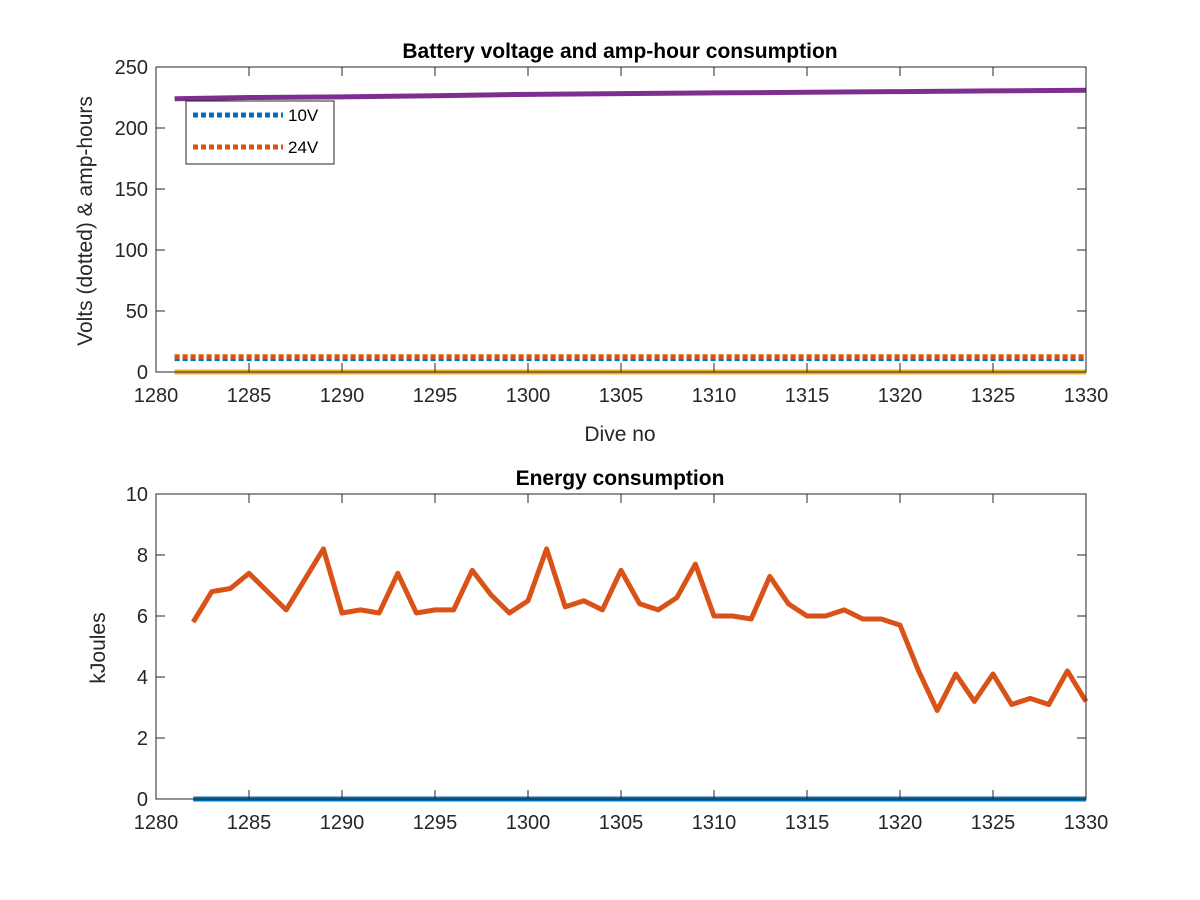 This screenshot has height=900, width=1200. I want to click on x-tick-label-0-1320: 1320, so click(900, 396).